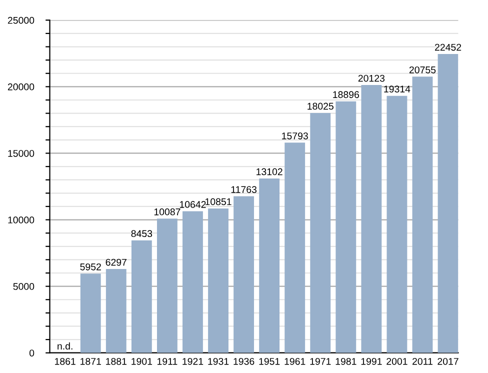 This screenshot has height=373, width=488. What do you see at coordinates (21, 153) in the screenshot?
I see `y-tick-label: 15000` at bounding box center [21, 153].